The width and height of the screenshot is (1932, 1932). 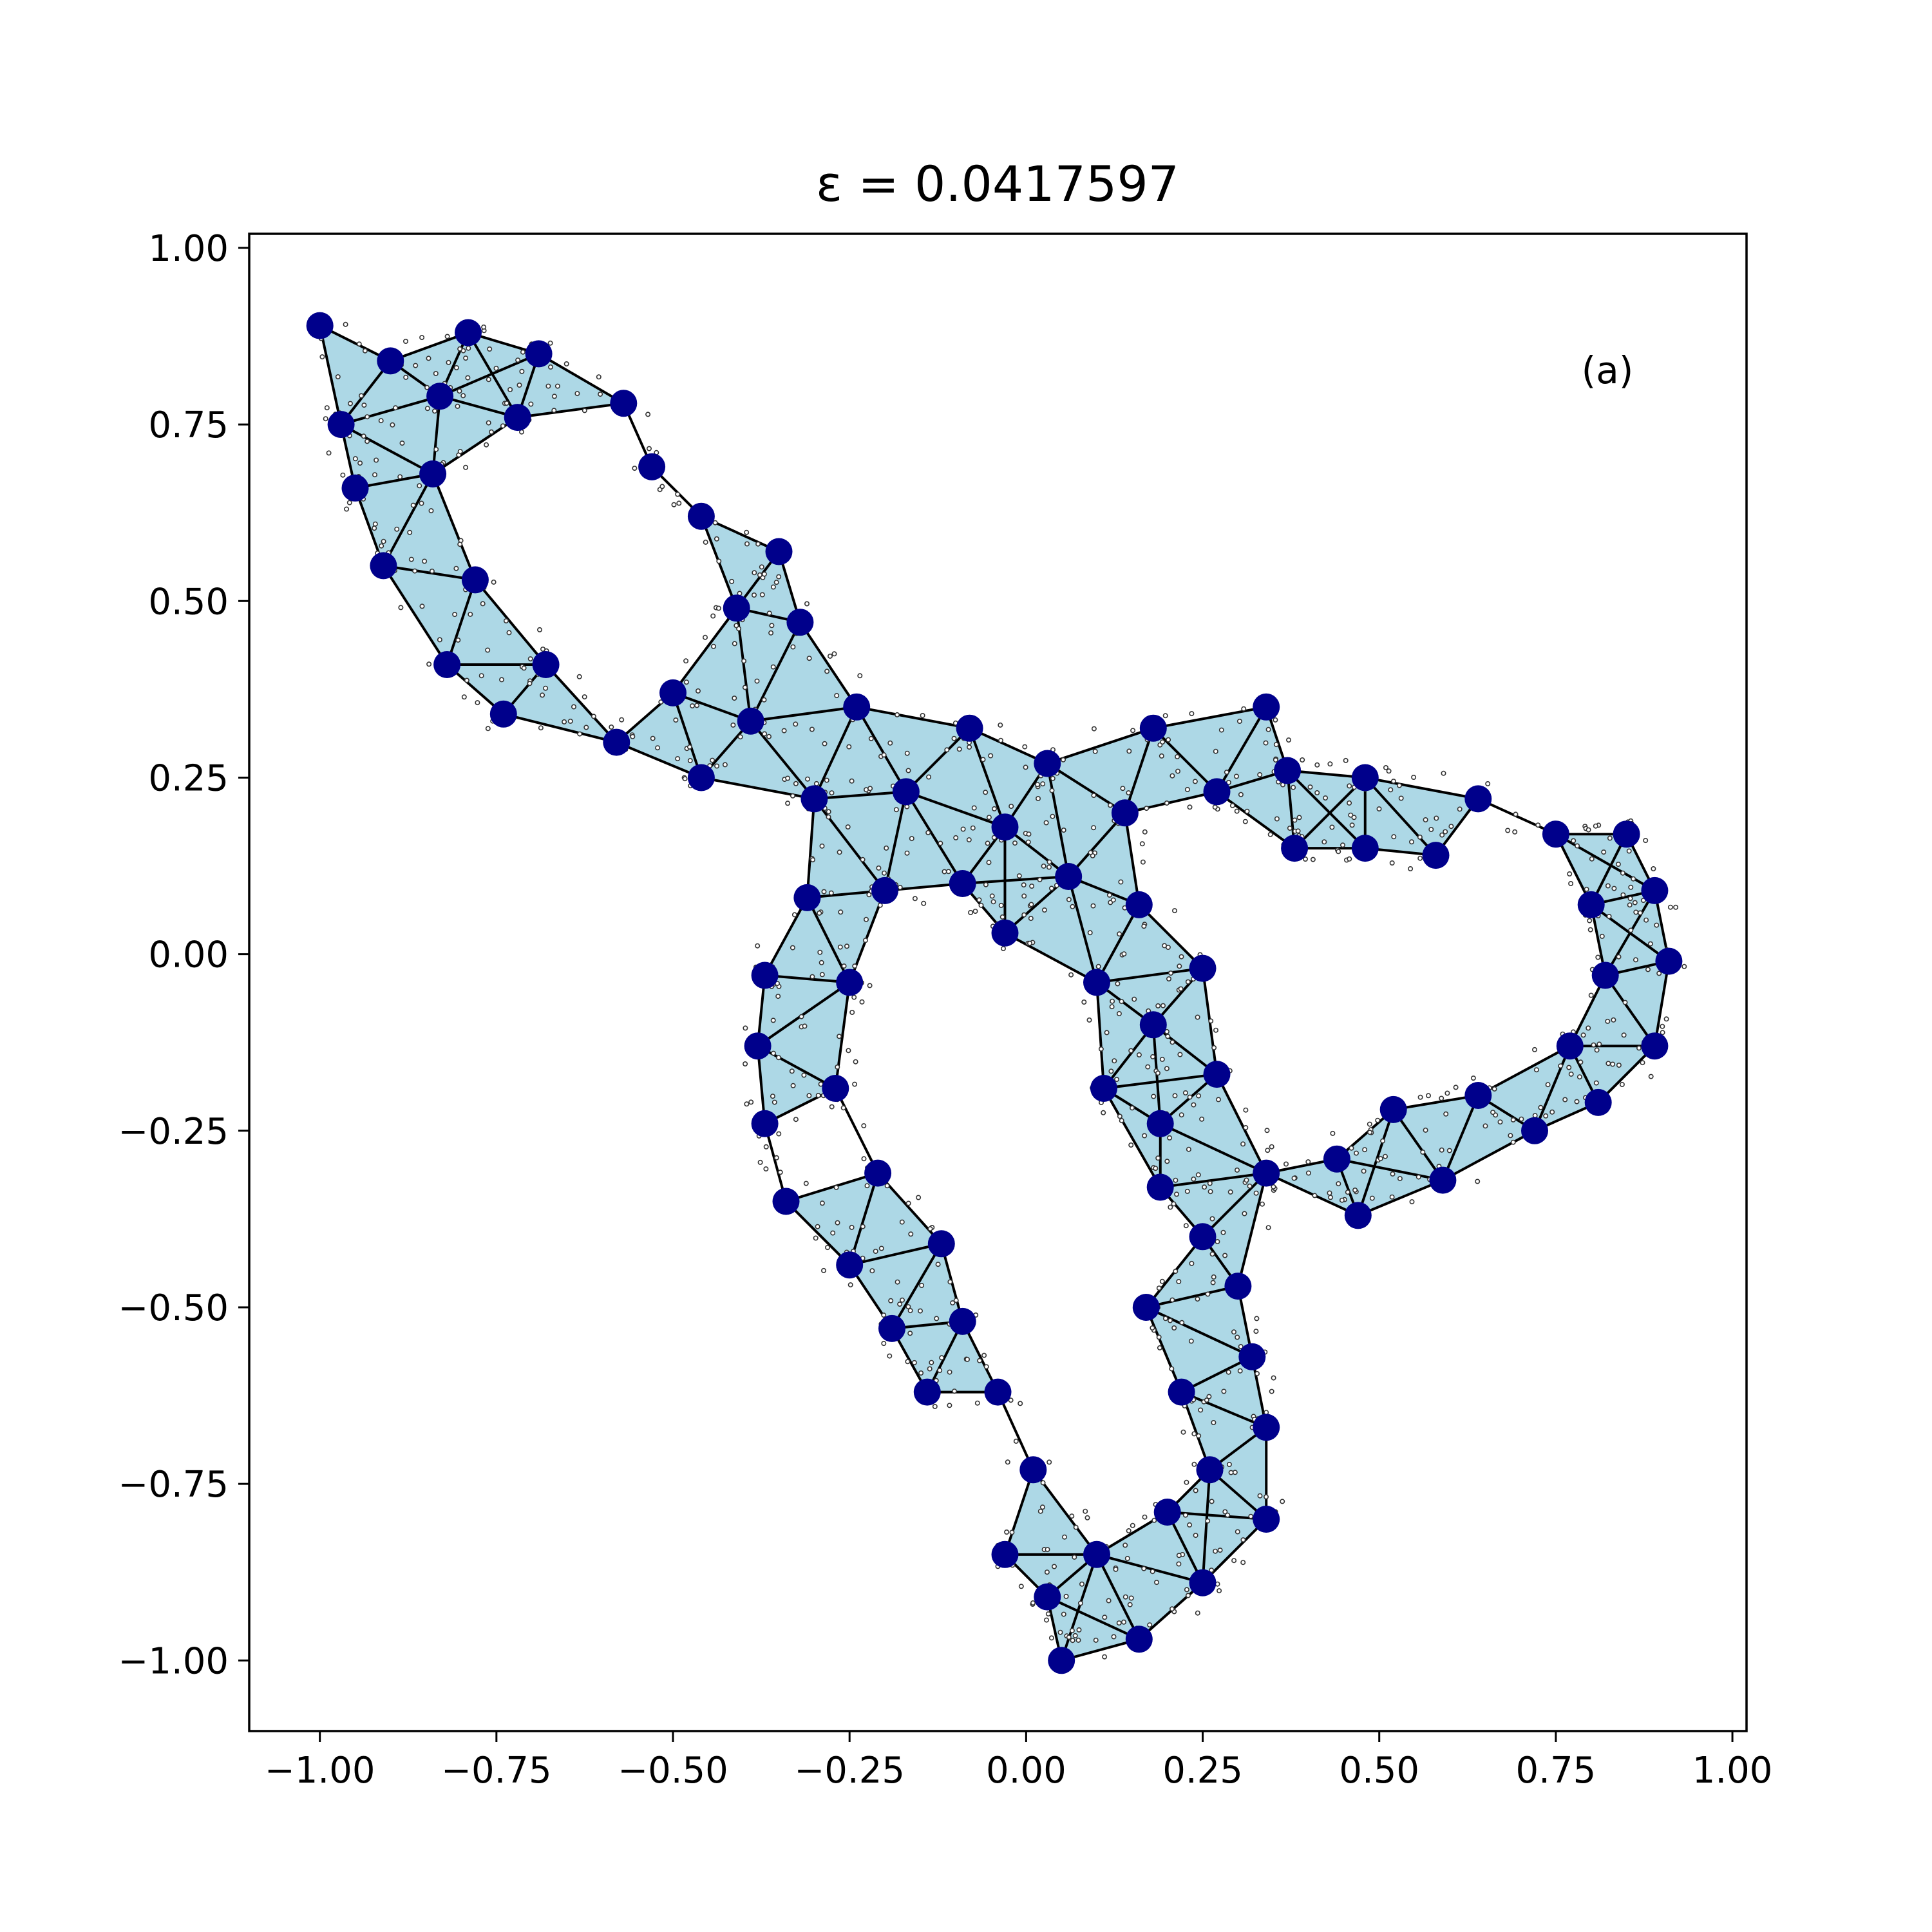 I want to click on y-tick-label: 0.00, so click(x=189, y=955).